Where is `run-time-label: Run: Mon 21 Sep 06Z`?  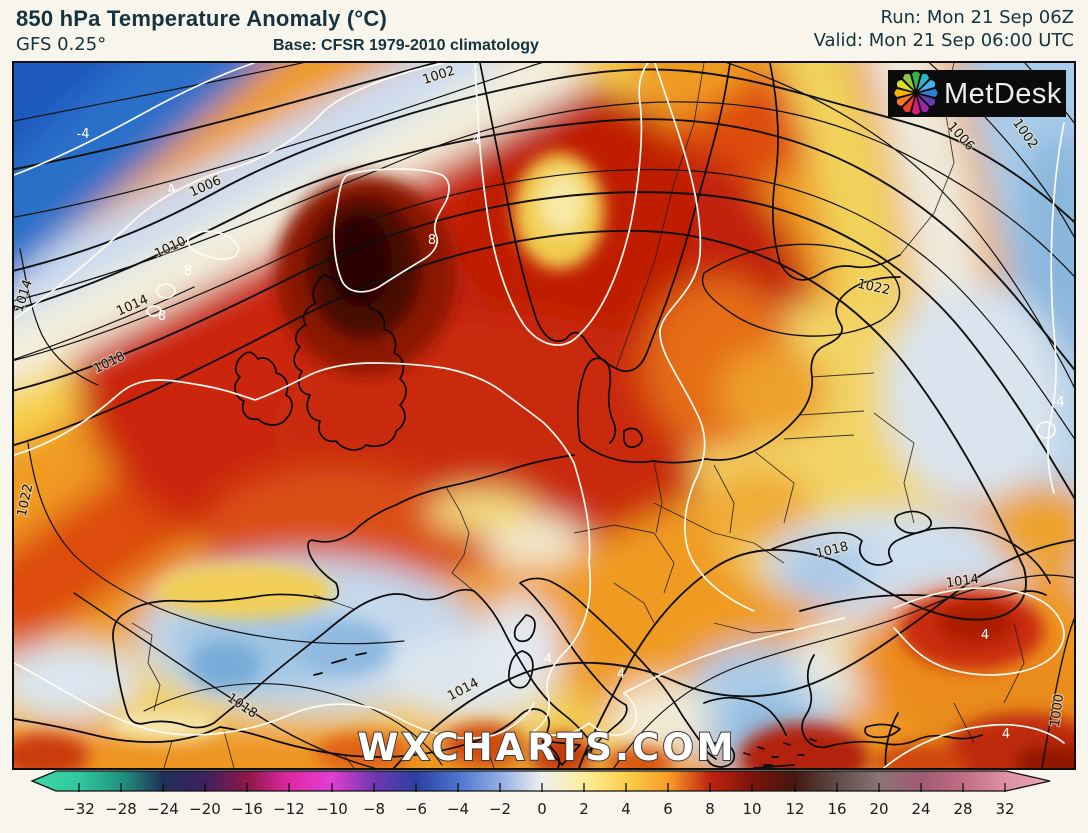
run-time-label: Run: Mon 21 Sep 06Z is located at coordinates (977, 17).